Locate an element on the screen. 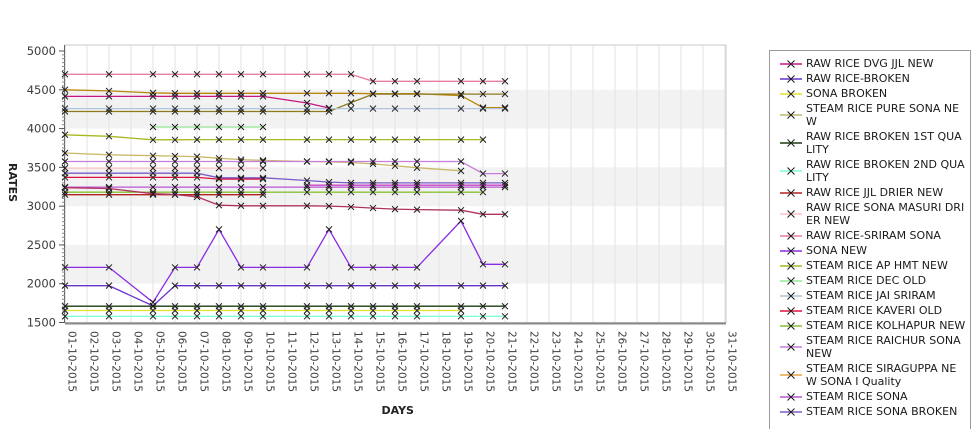 This screenshot has width=975, height=429. legend-label: STEAM RICE KAVERI OLD is located at coordinates (874, 310).